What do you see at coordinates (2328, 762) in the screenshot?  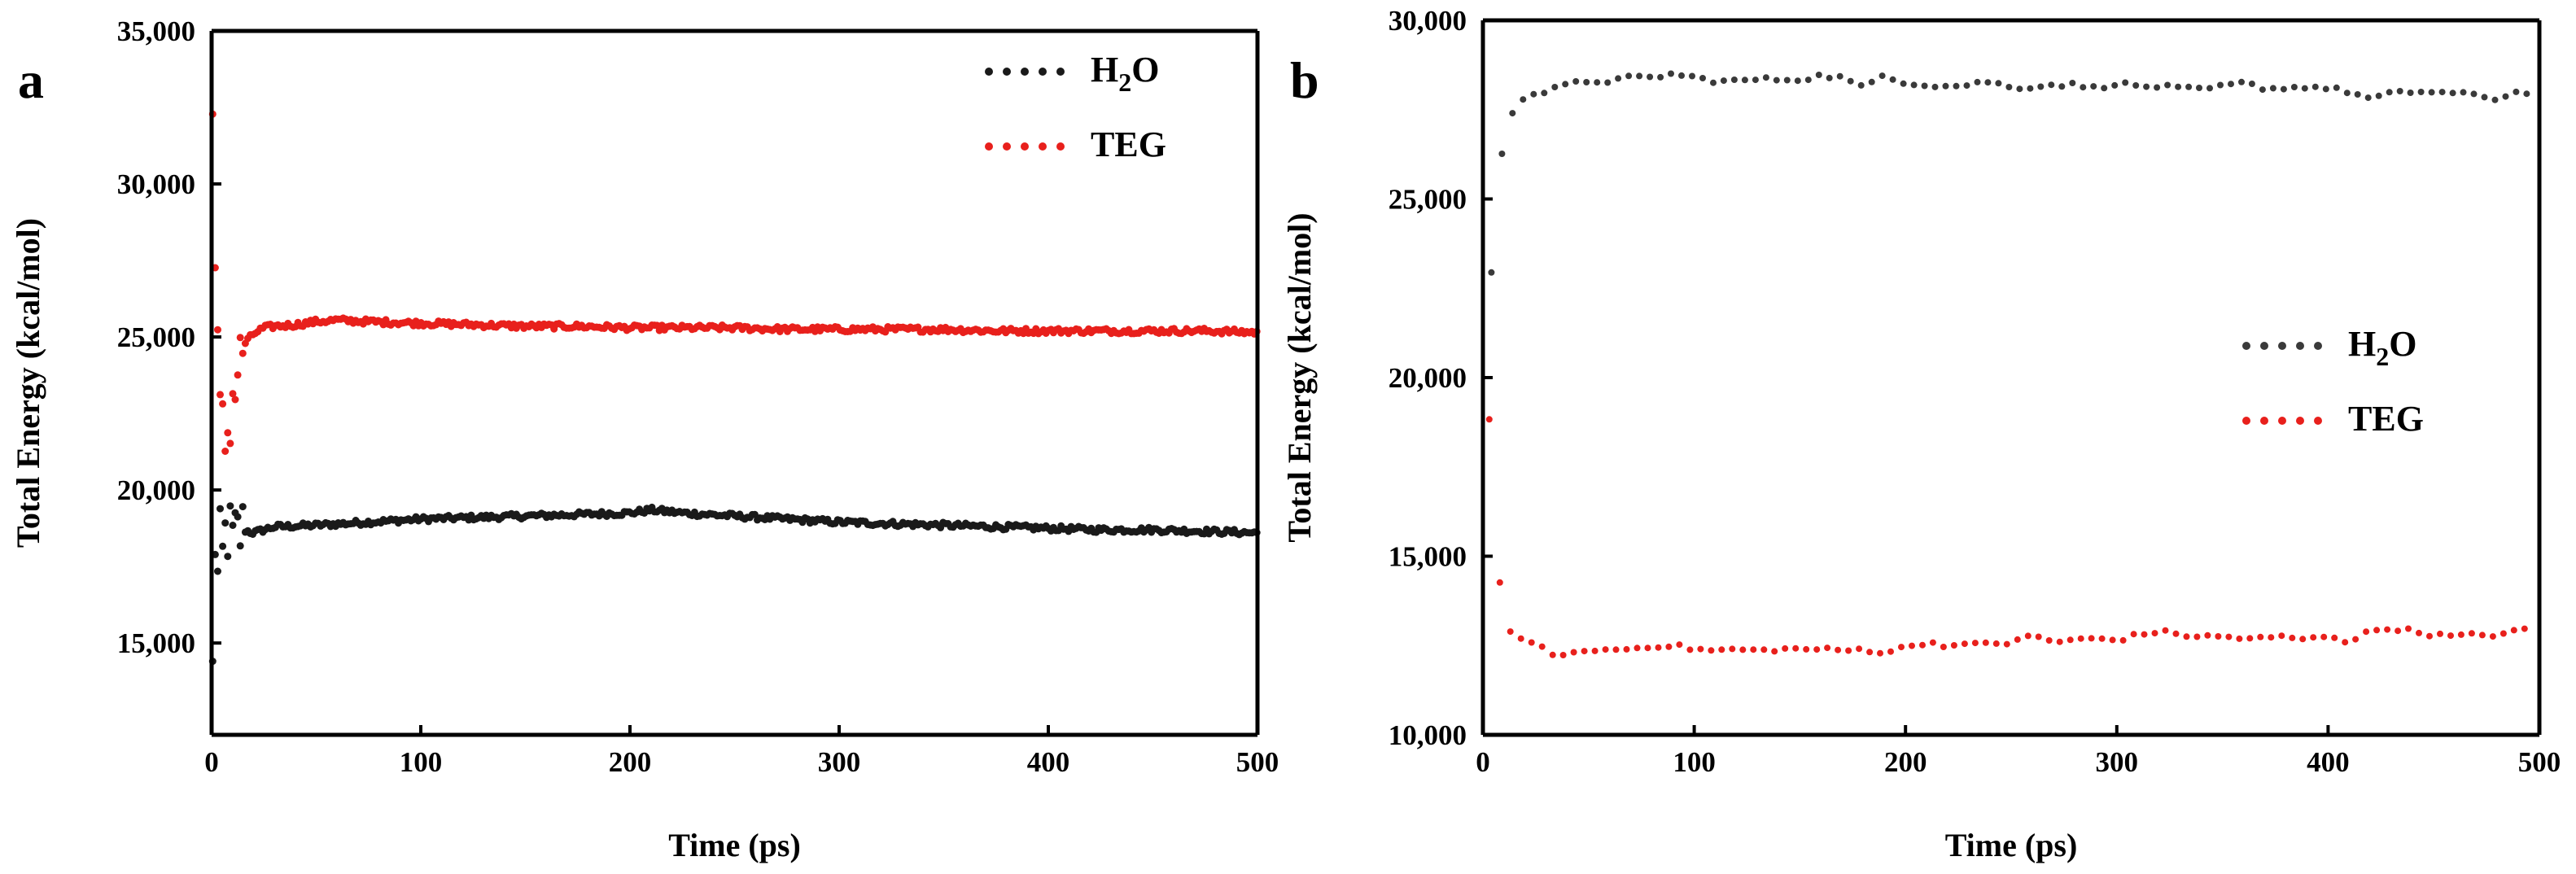 I see `x-tick-label: 400` at bounding box center [2328, 762].